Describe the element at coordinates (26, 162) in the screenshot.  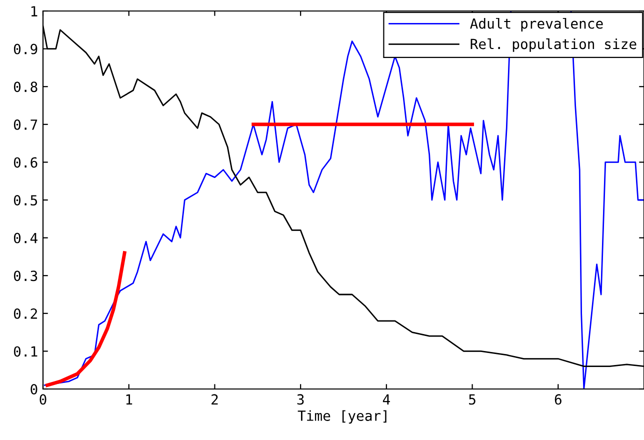
I see `y-tick-label: 0.6` at that location.